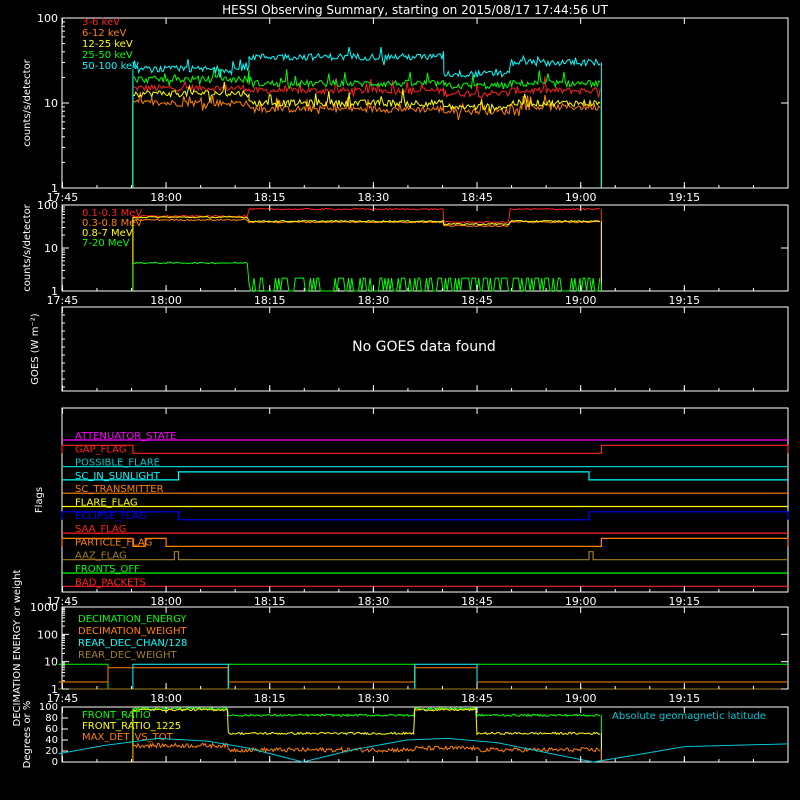  What do you see at coordinates (63, 698) in the screenshot?
I see `dec-xtick-label: 17:45` at bounding box center [63, 698].